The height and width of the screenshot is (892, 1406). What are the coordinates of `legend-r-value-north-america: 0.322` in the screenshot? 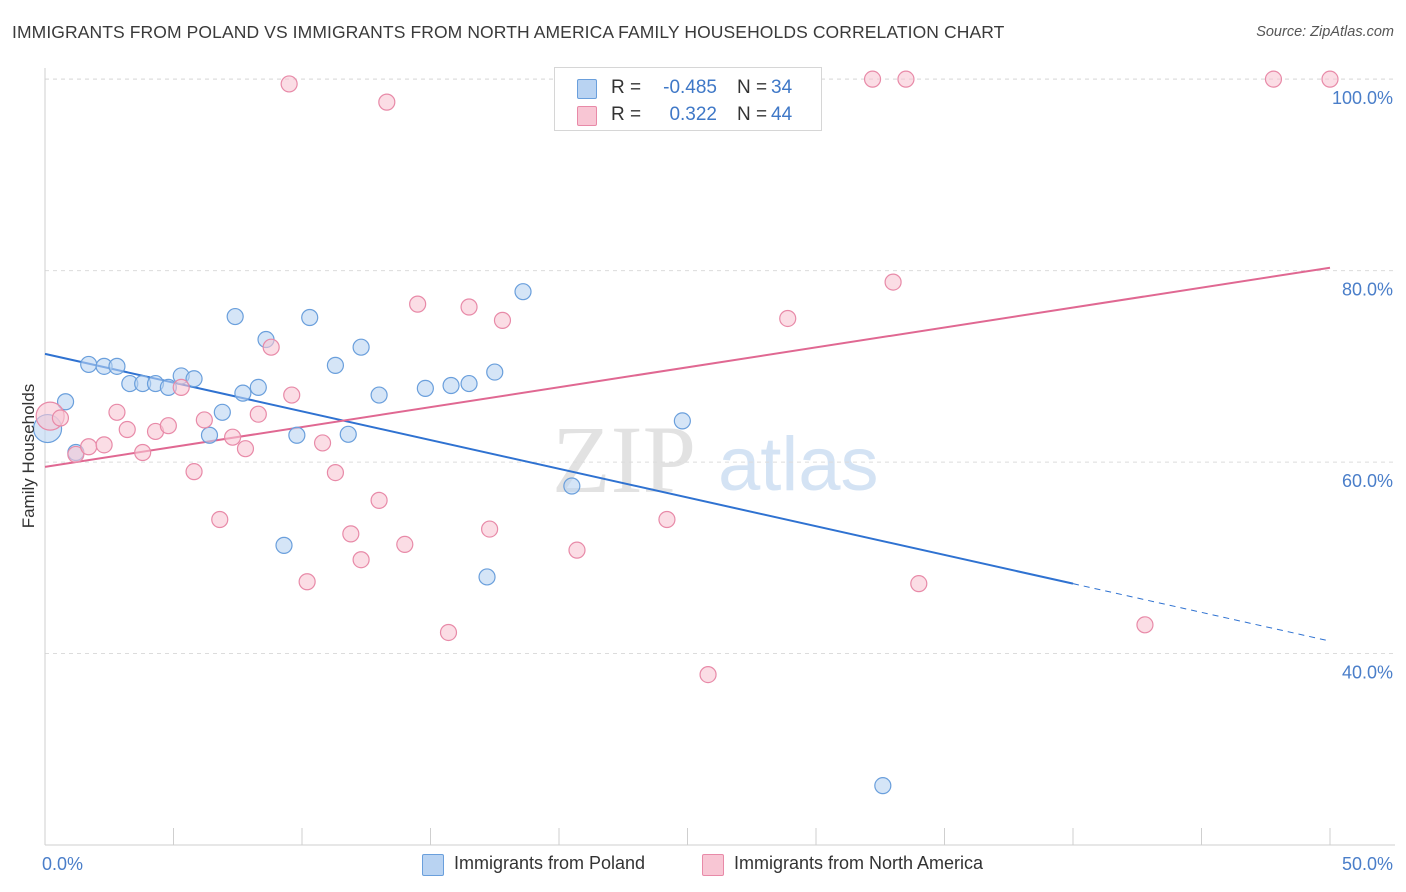 It's located at (693, 114).